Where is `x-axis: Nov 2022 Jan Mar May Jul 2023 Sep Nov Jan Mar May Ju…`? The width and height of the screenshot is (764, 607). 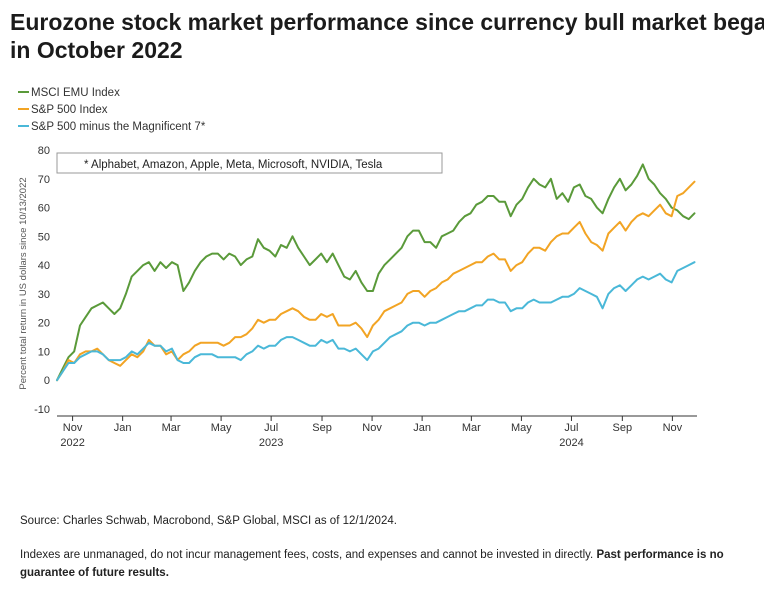
x-axis: Nov 2022 Jan Mar May Jul 2023 Sep Nov Jan Mar May Ju… is located at coordinates (377, 432).